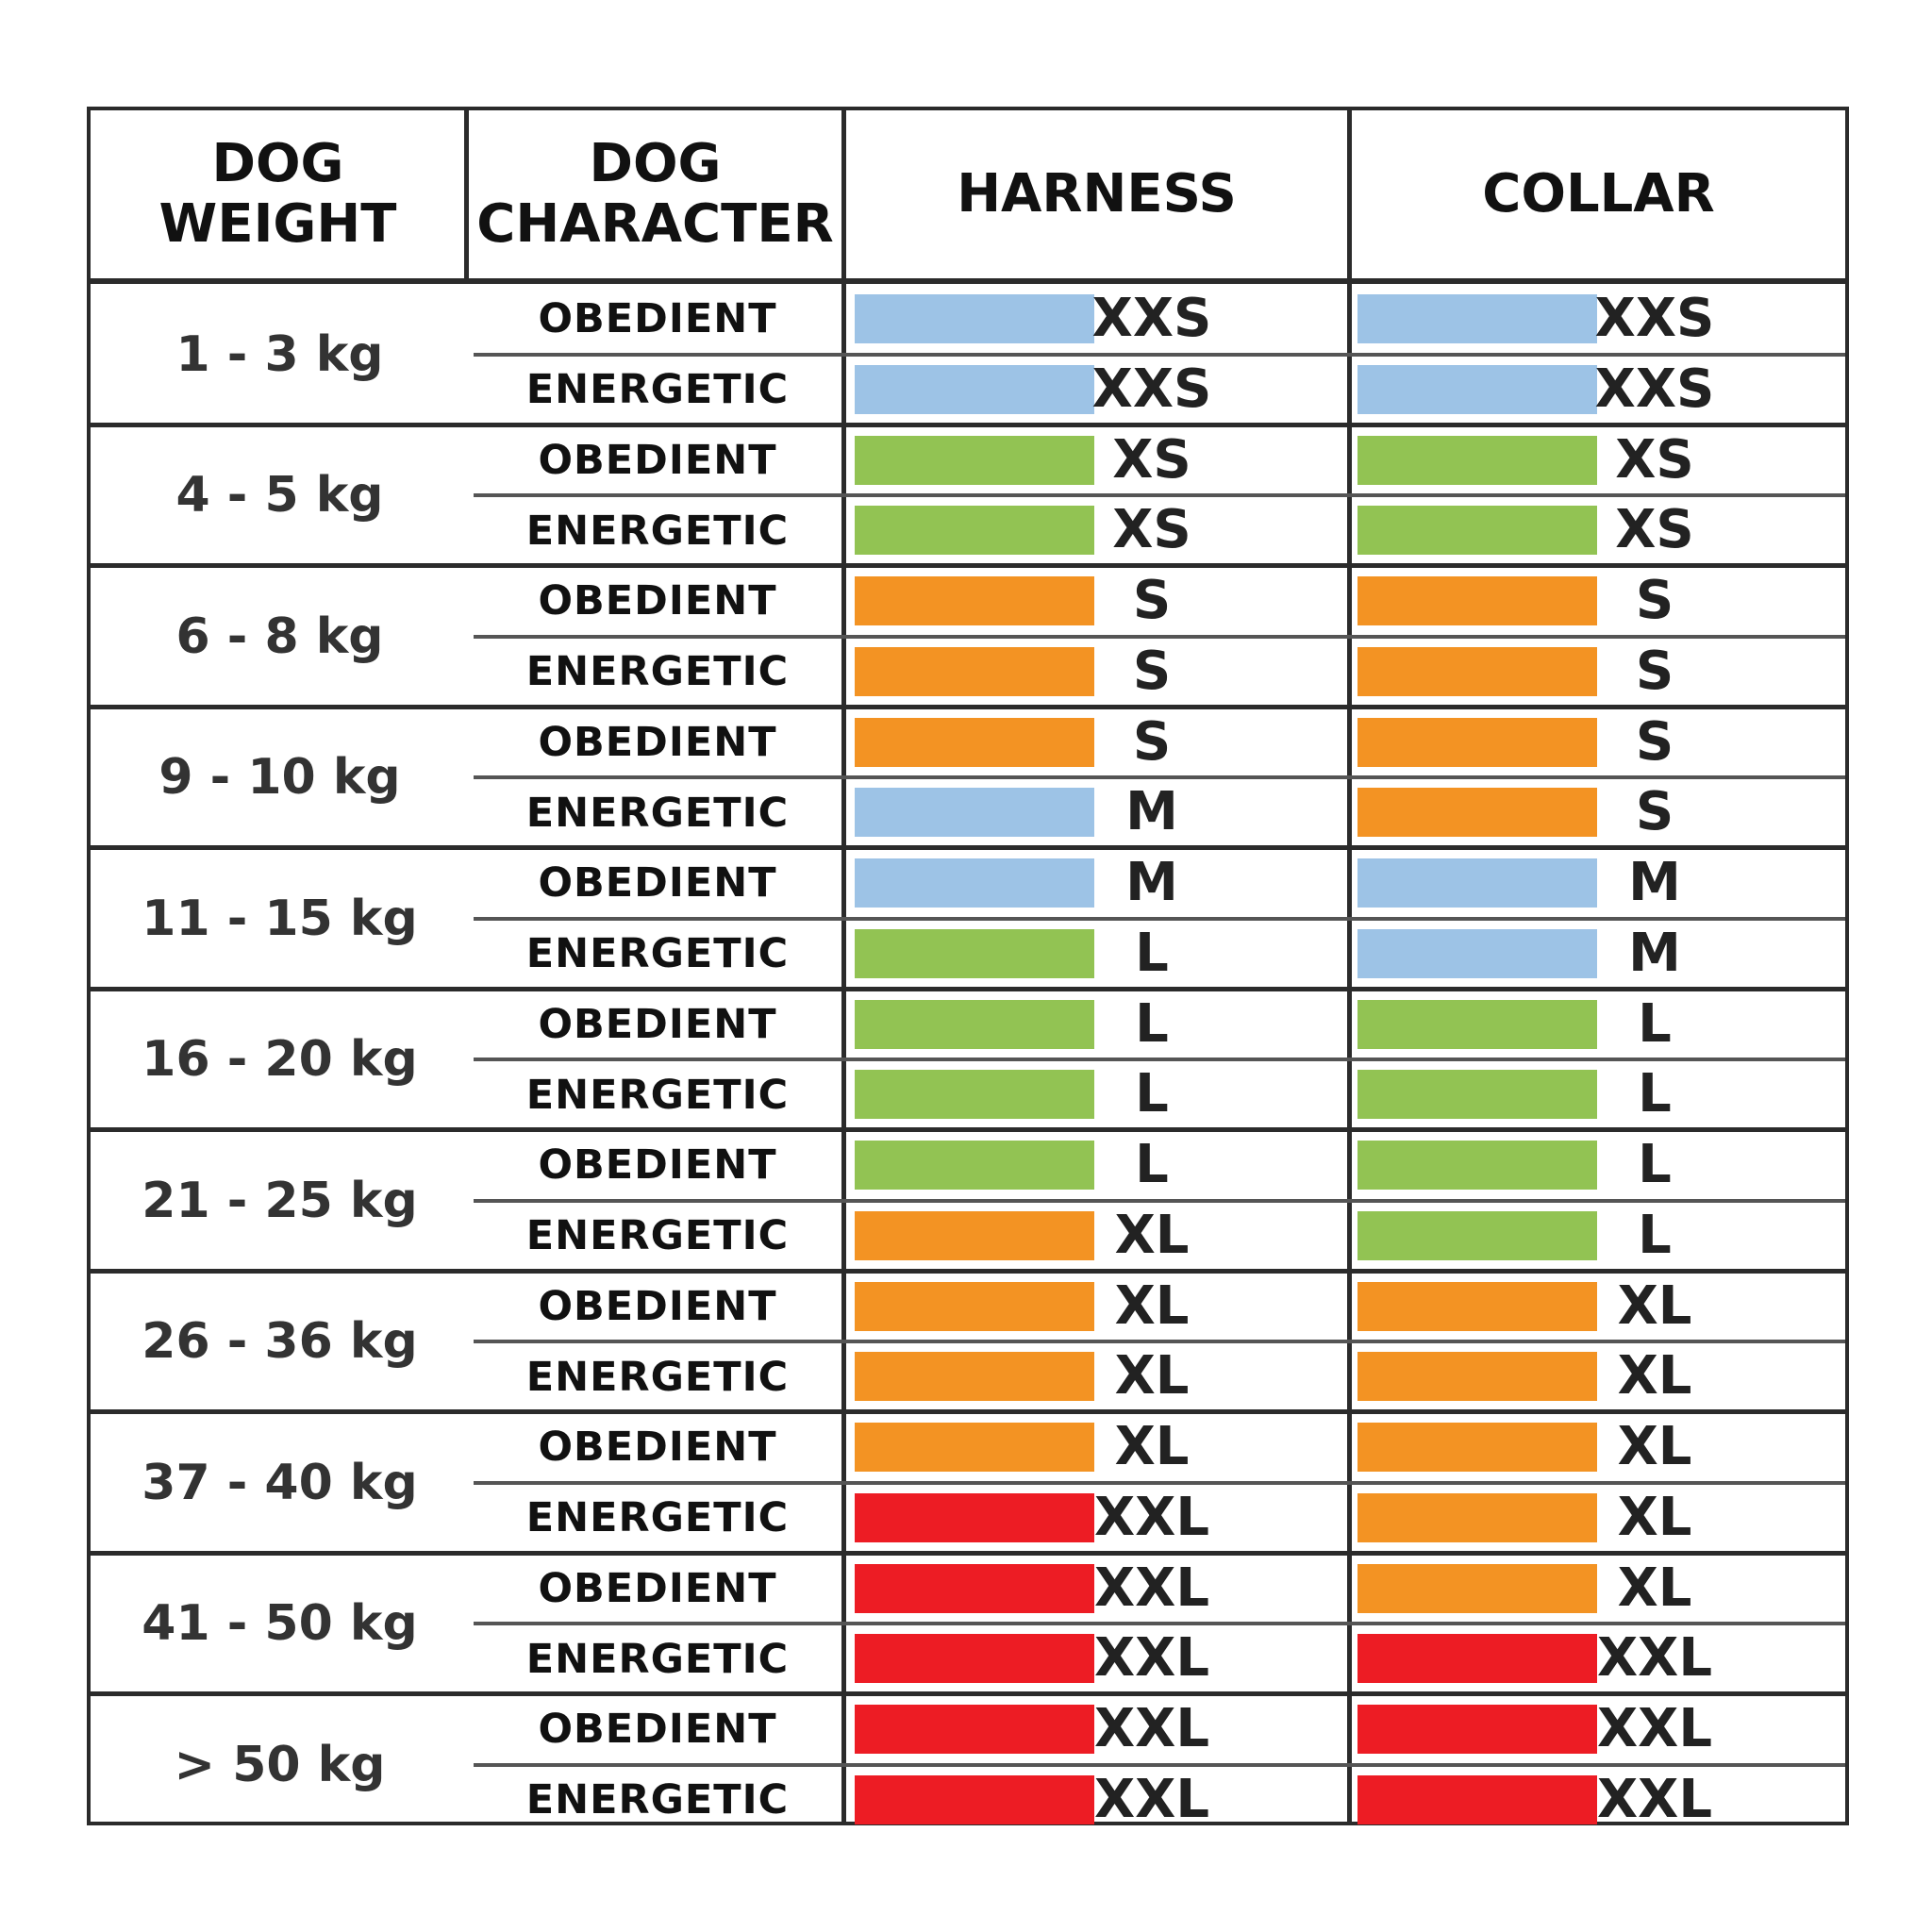 The width and height of the screenshot is (1932, 1932). What do you see at coordinates (280, 1060) in the screenshot?
I see `weight-label: 16 - 20 kg` at bounding box center [280, 1060].